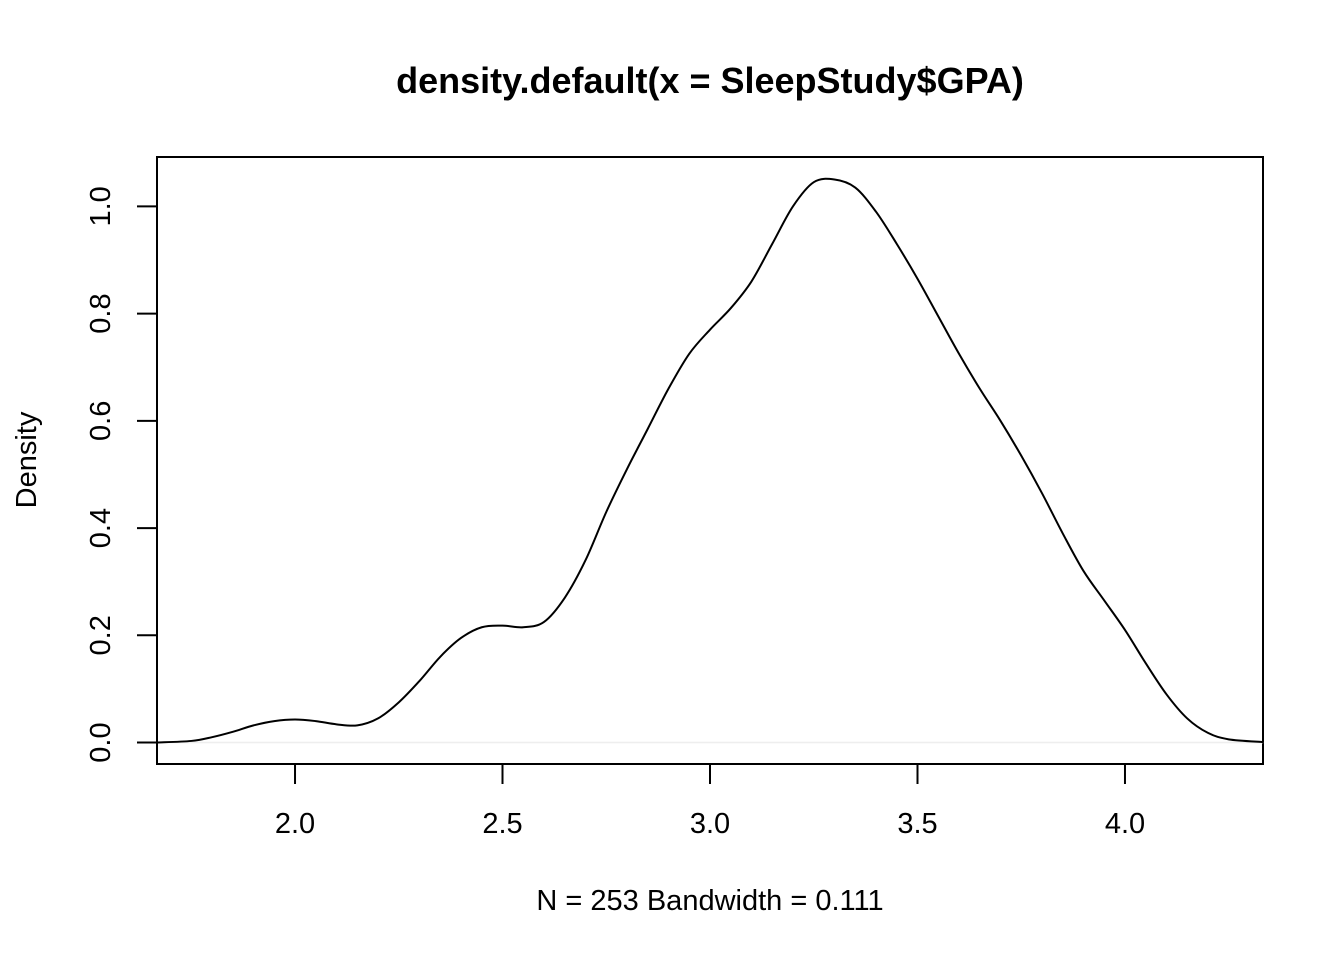 The width and height of the screenshot is (1344, 960). Describe the element at coordinates (101, 421) in the screenshot. I see `y-tick-label: 0.6` at that location.